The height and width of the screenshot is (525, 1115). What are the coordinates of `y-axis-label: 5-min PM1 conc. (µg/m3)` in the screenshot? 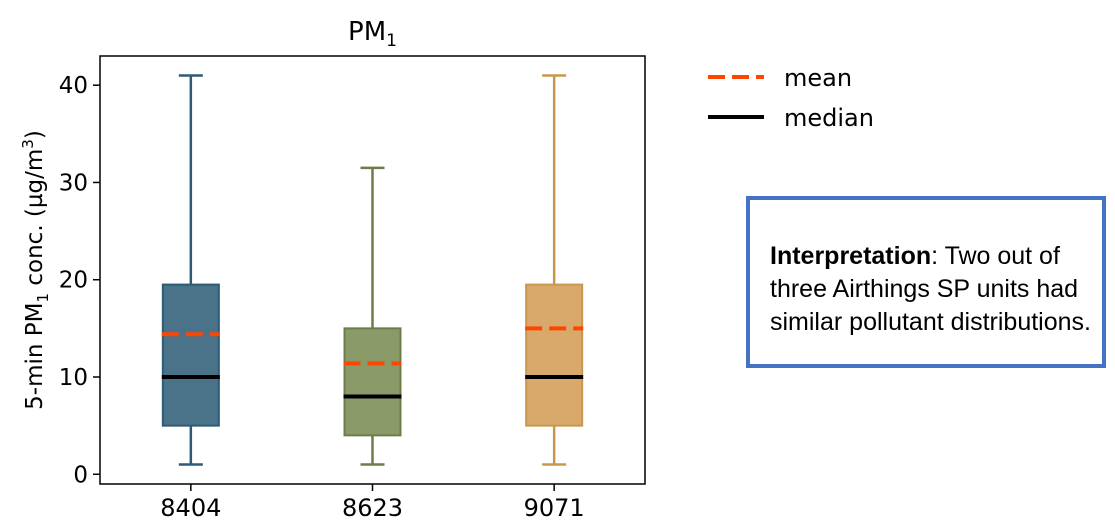 It's located at (35, 270).